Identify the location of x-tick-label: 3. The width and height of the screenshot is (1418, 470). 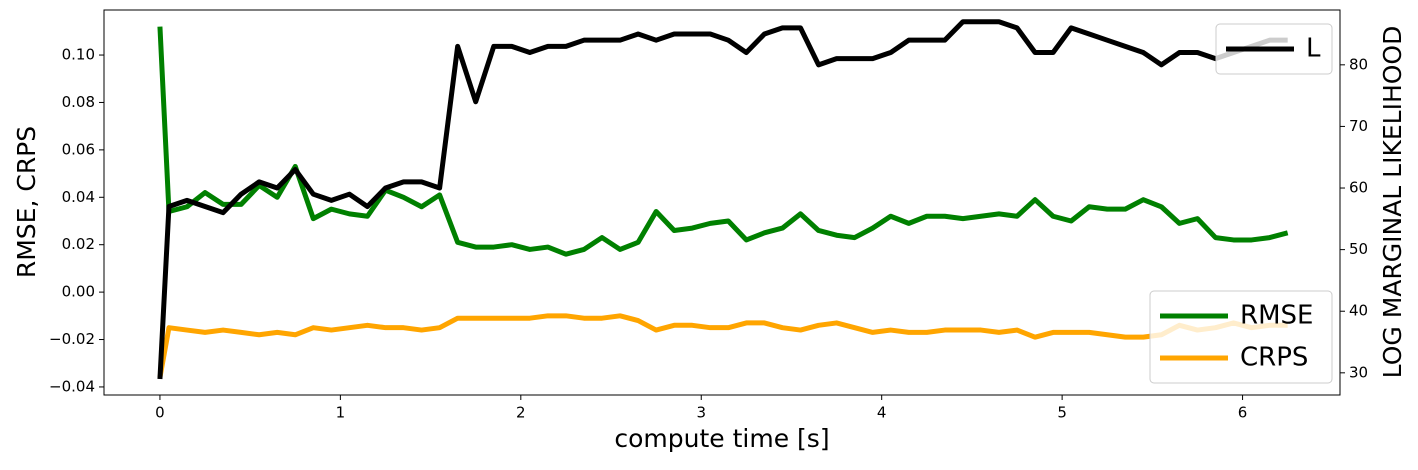
(701, 413).